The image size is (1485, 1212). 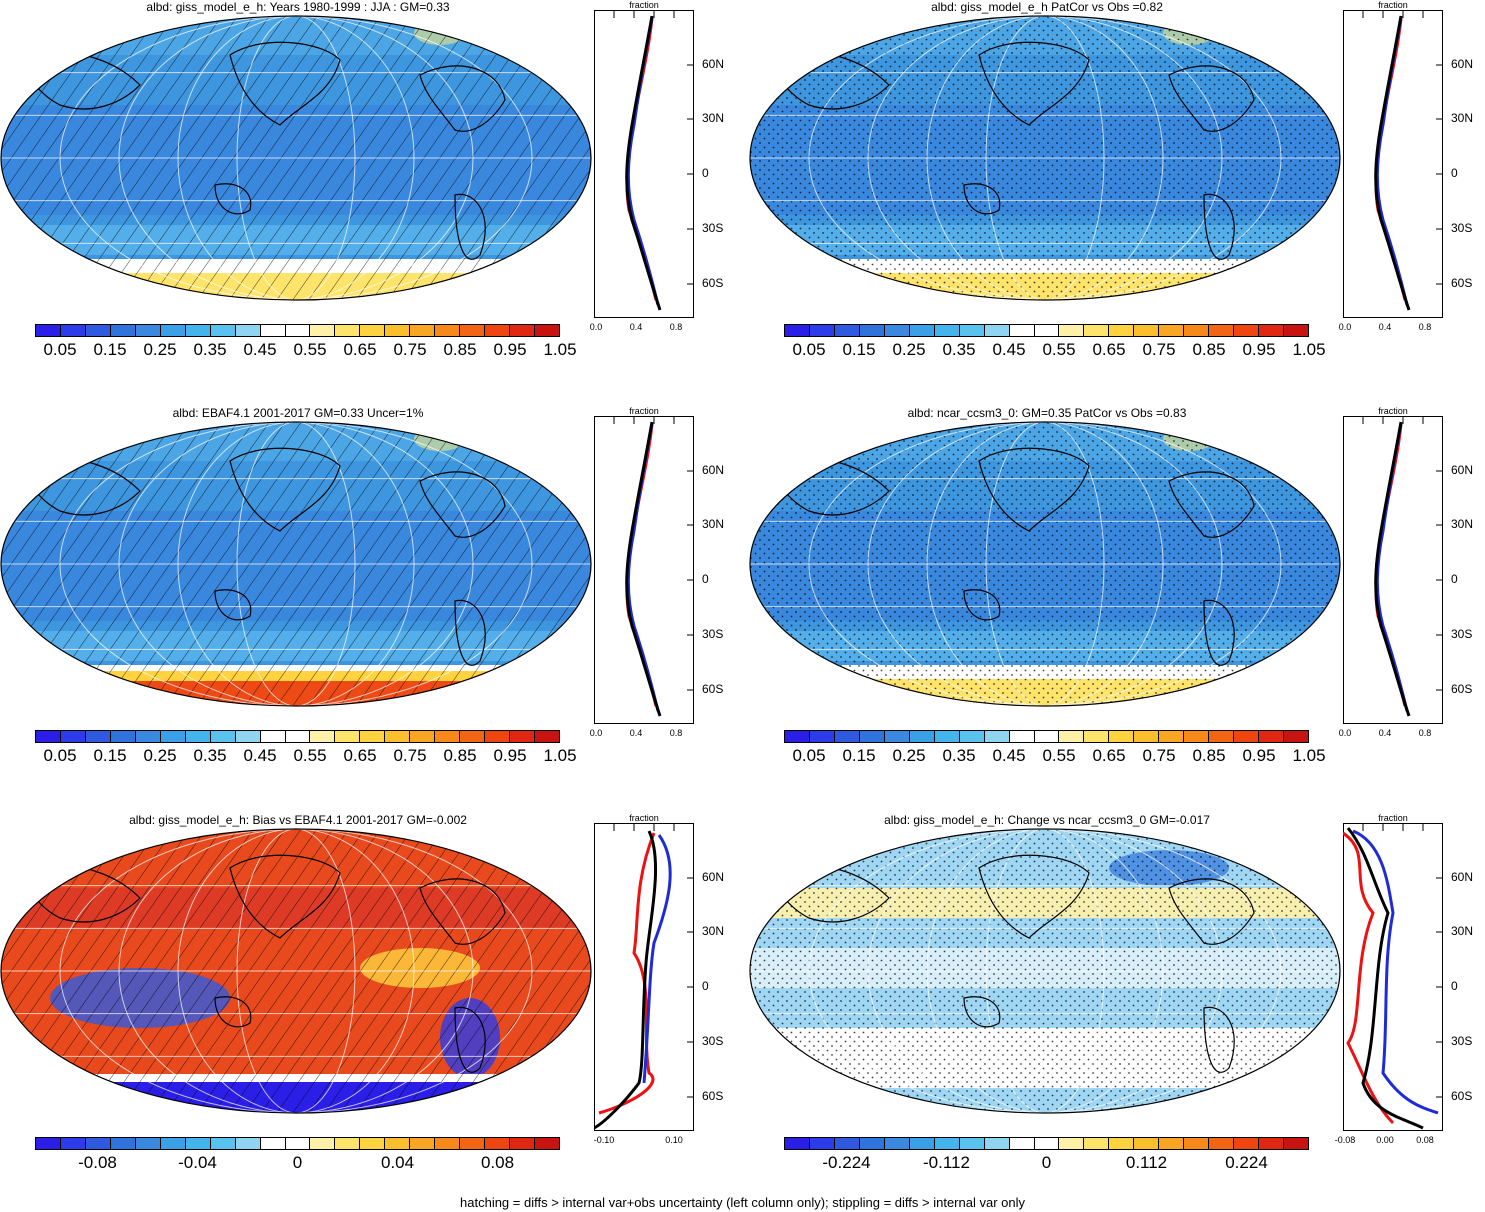 I want to click on colorbar-tick-label: 0.08, so click(x=497, y=1162).